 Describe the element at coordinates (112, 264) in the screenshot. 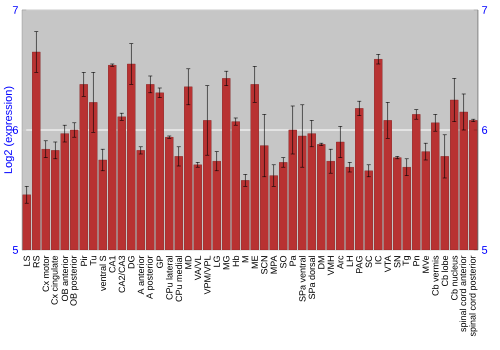

I see `x-tick-label: CA1` at that location.